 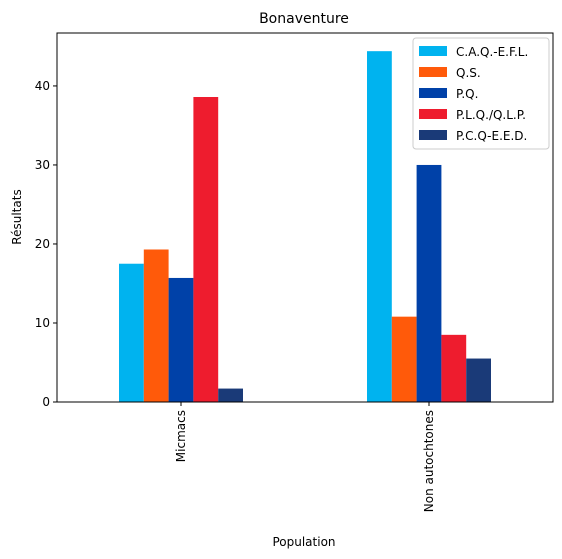 What do you see at coordinates (304, 19) in the screenshot?
I see `chart-title: Bonaventure` at bounding box center [304, 19].